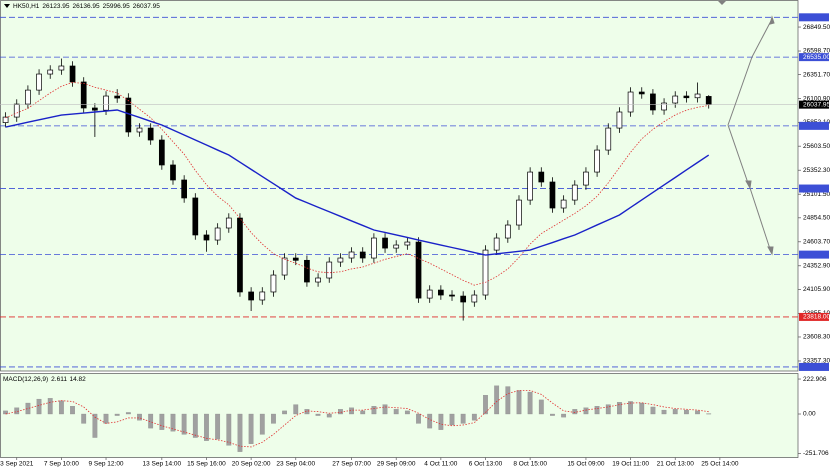 This screenshot has height=469, width=830. I want to click on signal-value: 14.82, so click(77, 379).